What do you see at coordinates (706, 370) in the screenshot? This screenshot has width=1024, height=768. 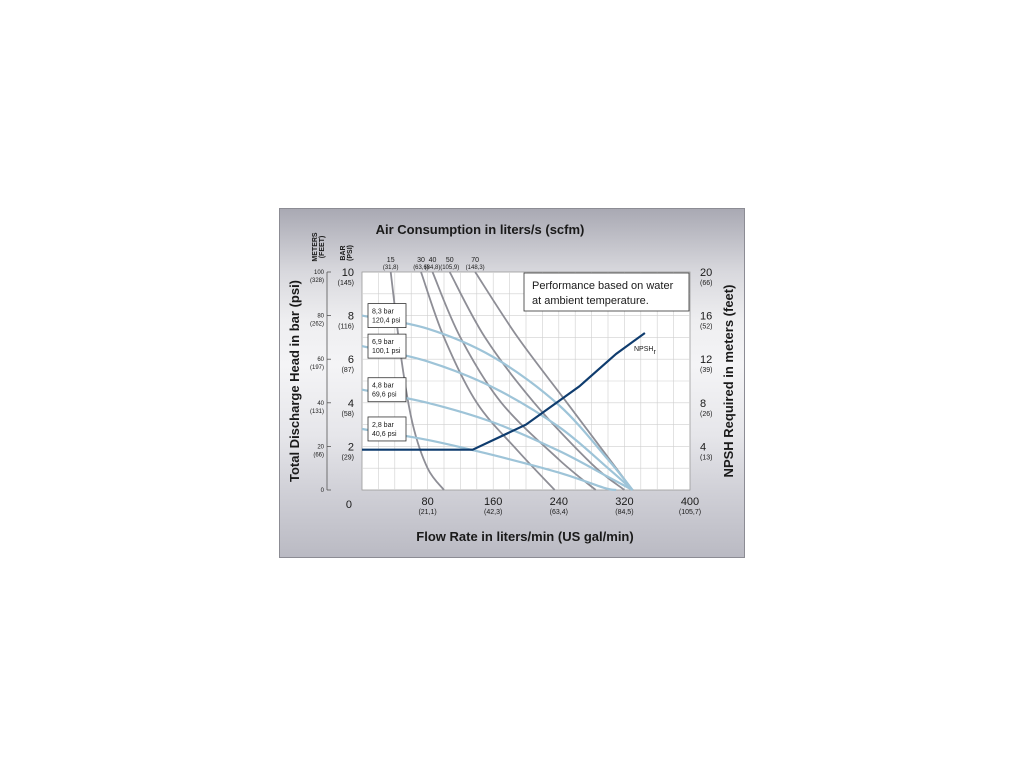 I see `y2-tick-sub: (39)` at bounding box center [706, 370].